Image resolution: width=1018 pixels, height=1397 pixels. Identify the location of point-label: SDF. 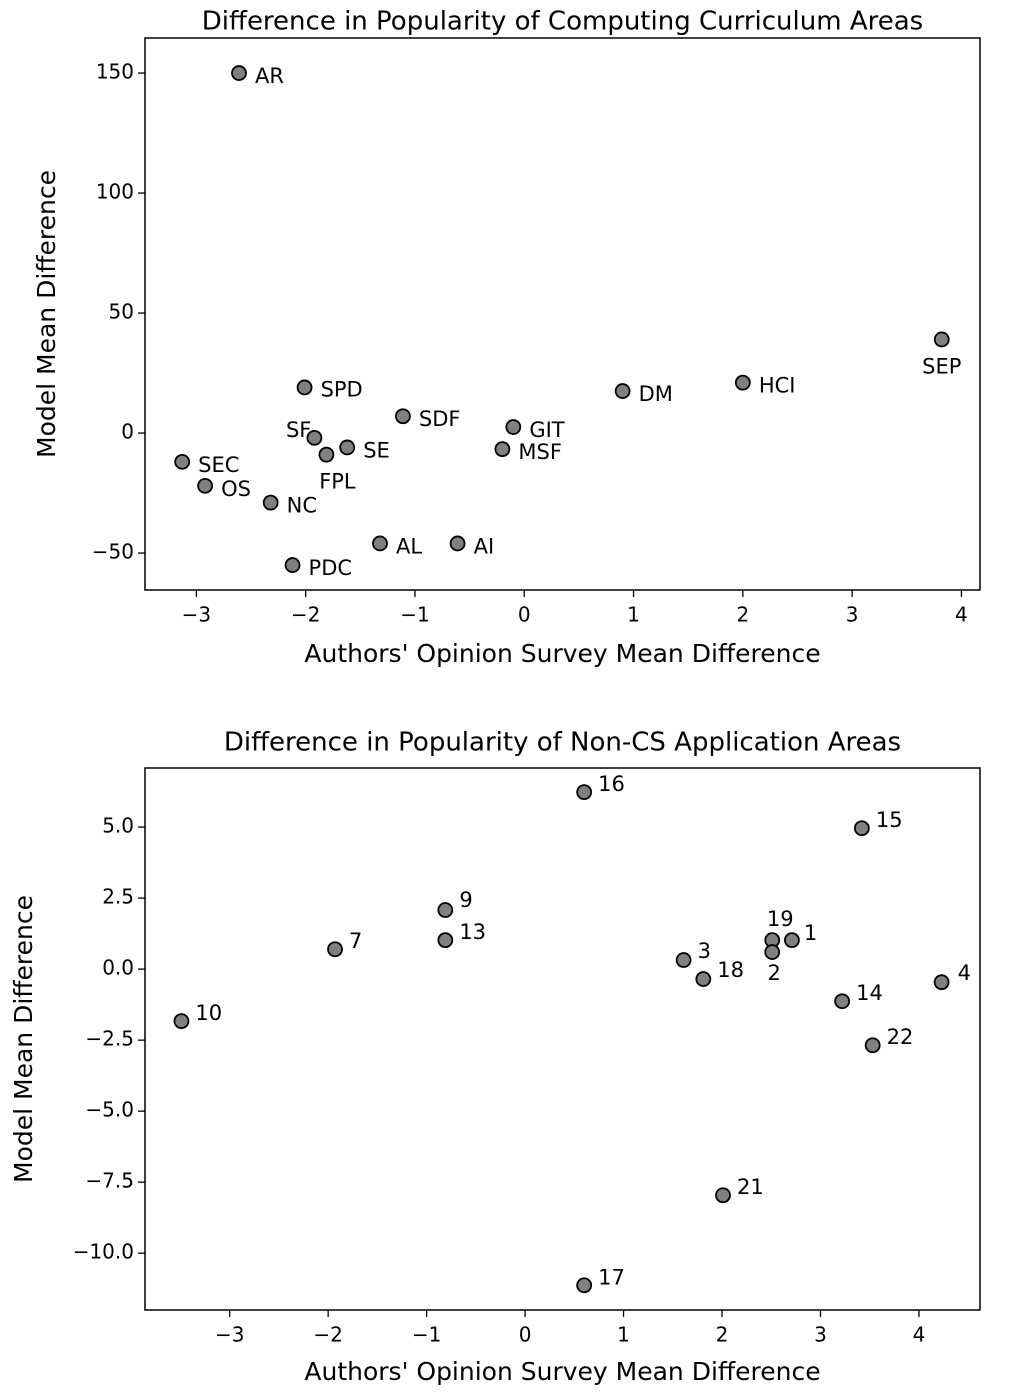
(440, 419).